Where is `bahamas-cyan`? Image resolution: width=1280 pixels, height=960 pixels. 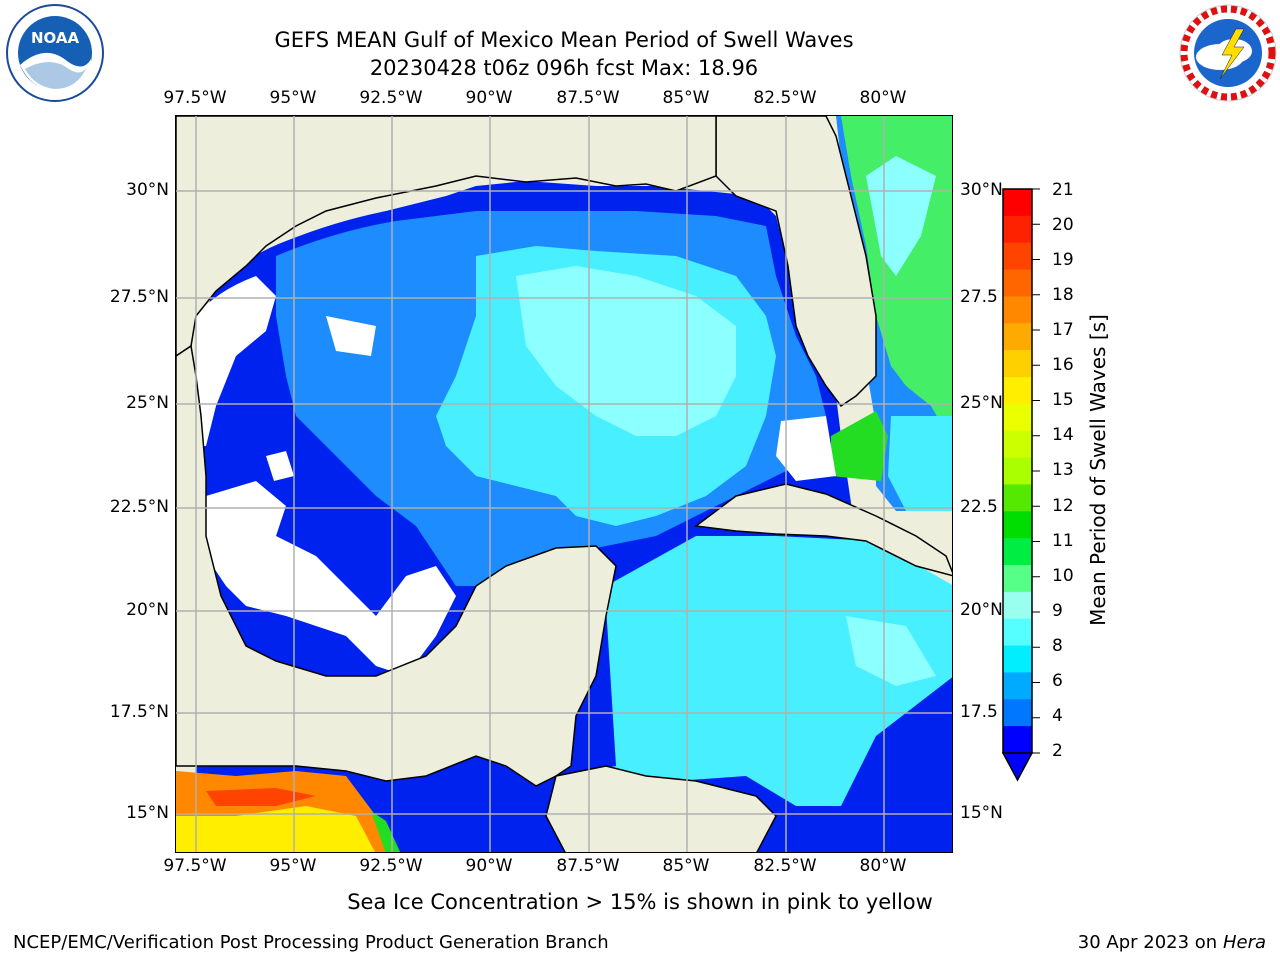 bahamas-cyan is located at coordinates (920, 463).